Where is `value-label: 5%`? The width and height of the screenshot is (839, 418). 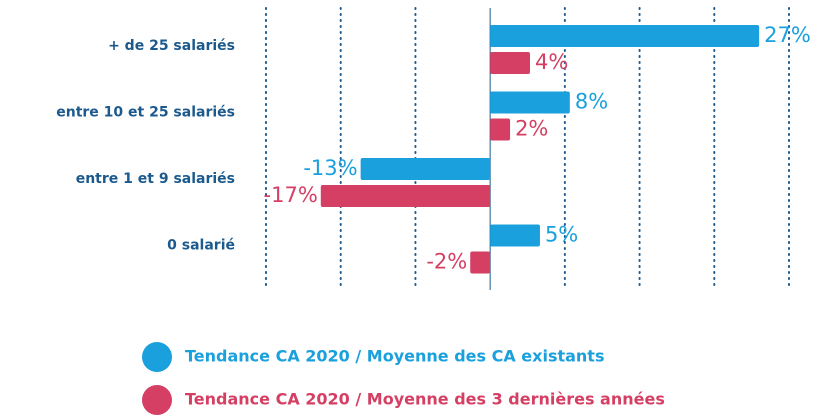
value-label: 5% is located at coordinates (561, 235).